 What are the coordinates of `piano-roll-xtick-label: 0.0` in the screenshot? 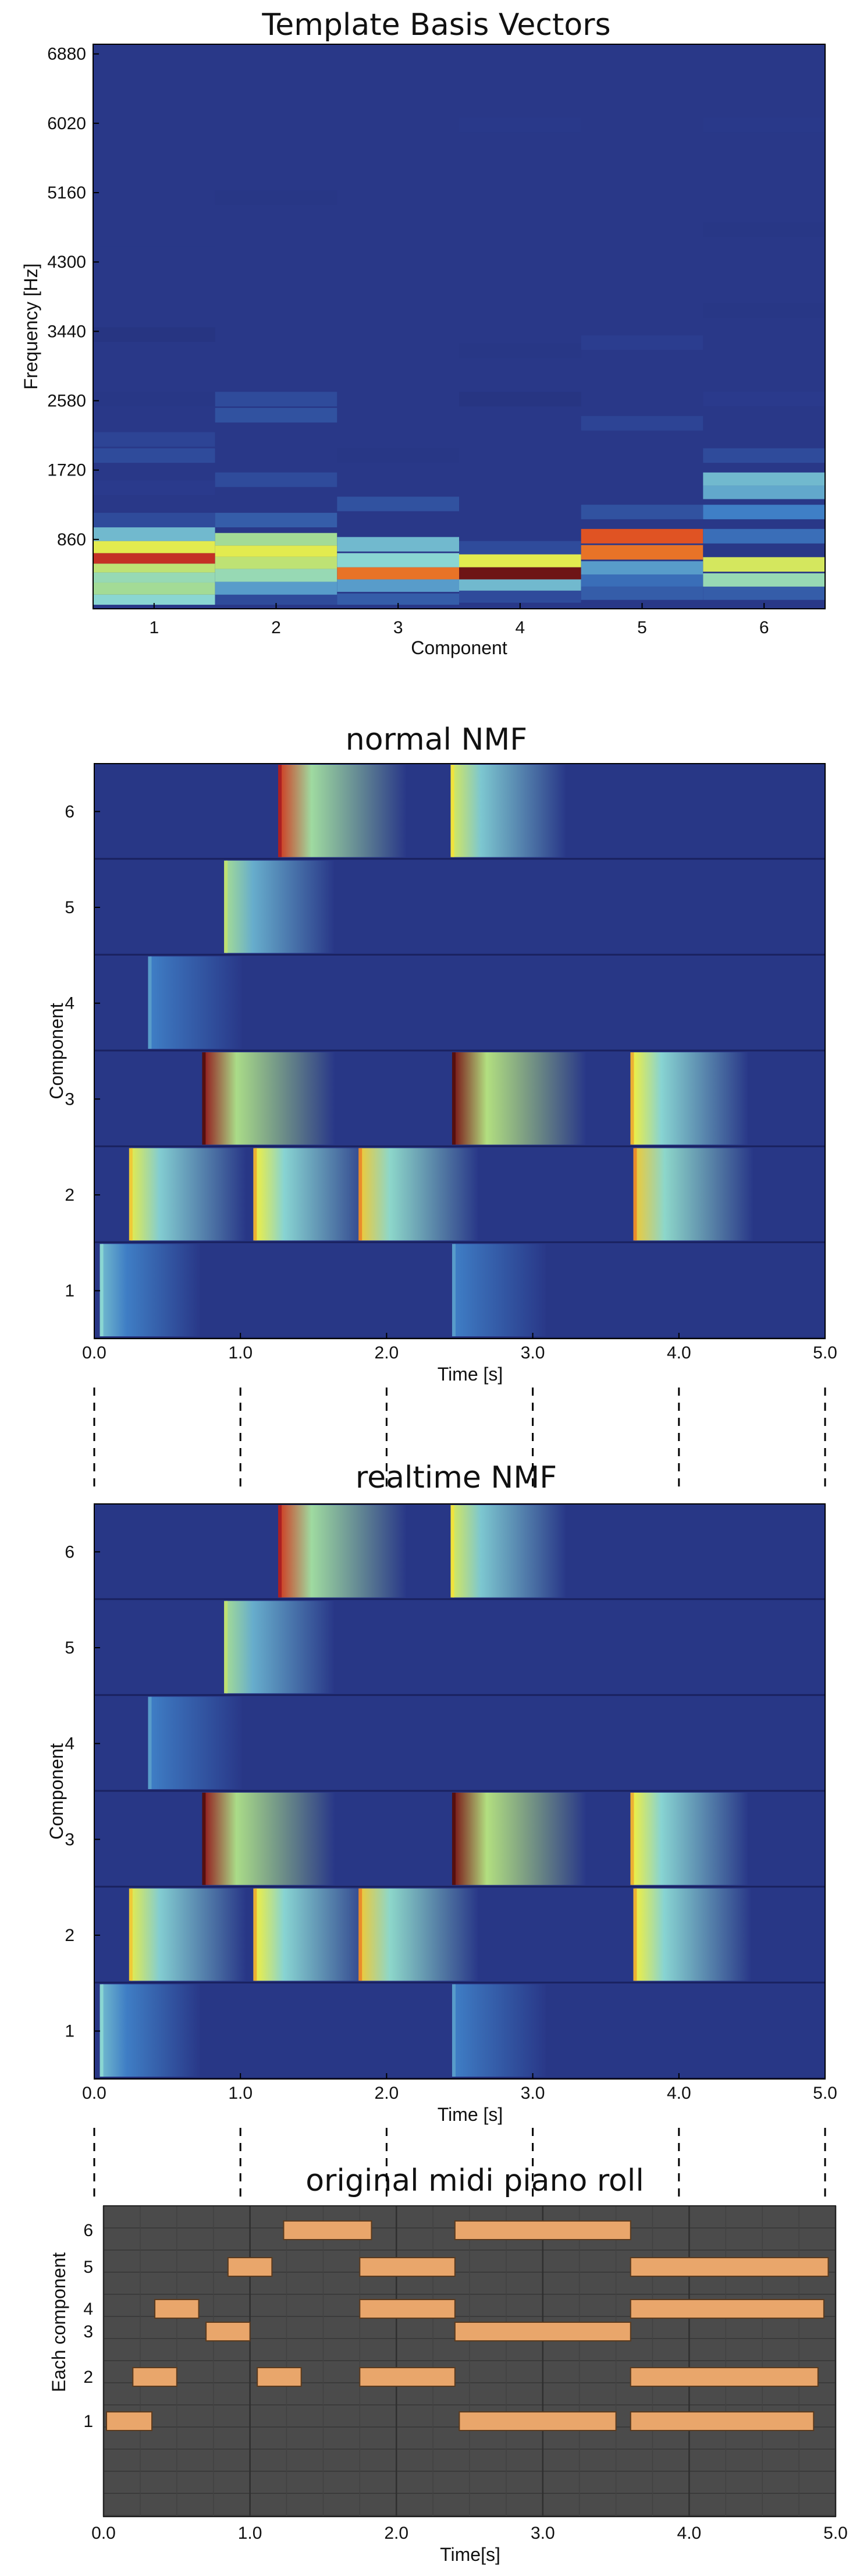 It's located at (103, 2533).